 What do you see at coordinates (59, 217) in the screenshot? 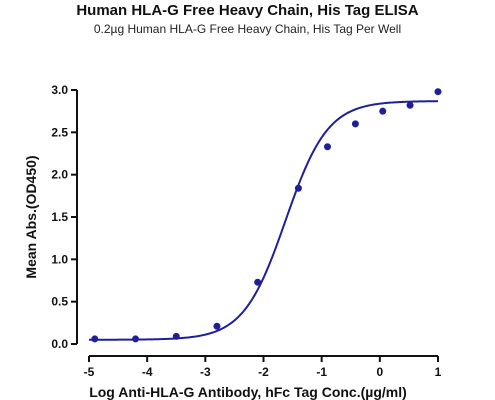
I see `y-tick-label: 1.5` at bounding box center [59, 217].